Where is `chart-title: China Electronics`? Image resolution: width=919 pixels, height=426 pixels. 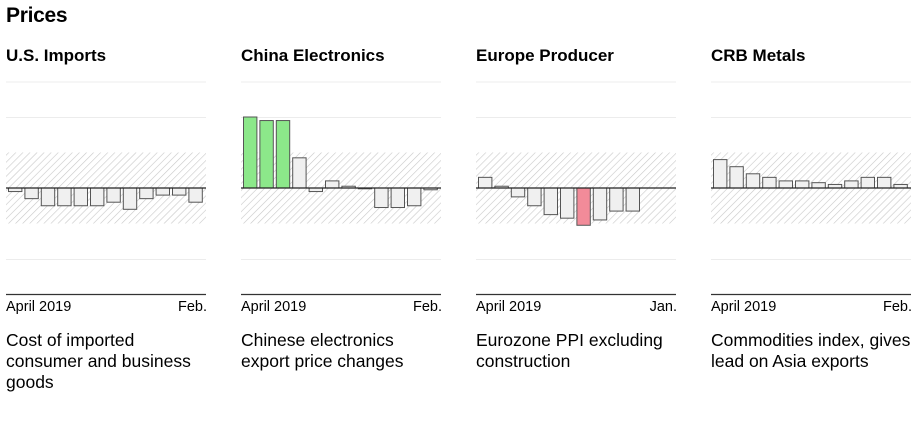 chart-title: China Electronics is located at coordinates (313, 55).